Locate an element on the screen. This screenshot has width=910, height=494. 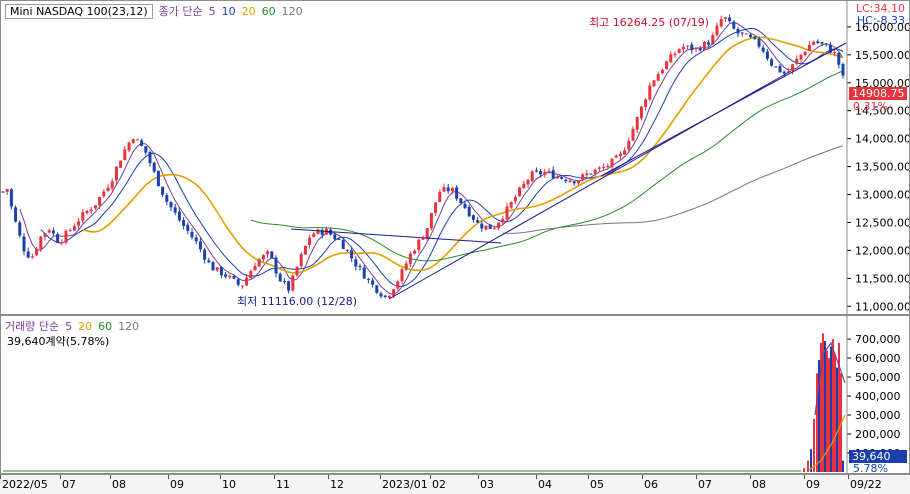
time-tick-label: 2022/05 is located at coordinates (25, 484).